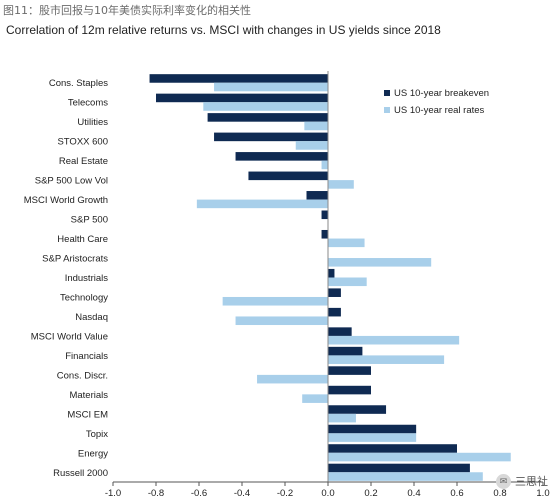  I want to click on category-label-telecoms: Telecoms, so click(88, 103).